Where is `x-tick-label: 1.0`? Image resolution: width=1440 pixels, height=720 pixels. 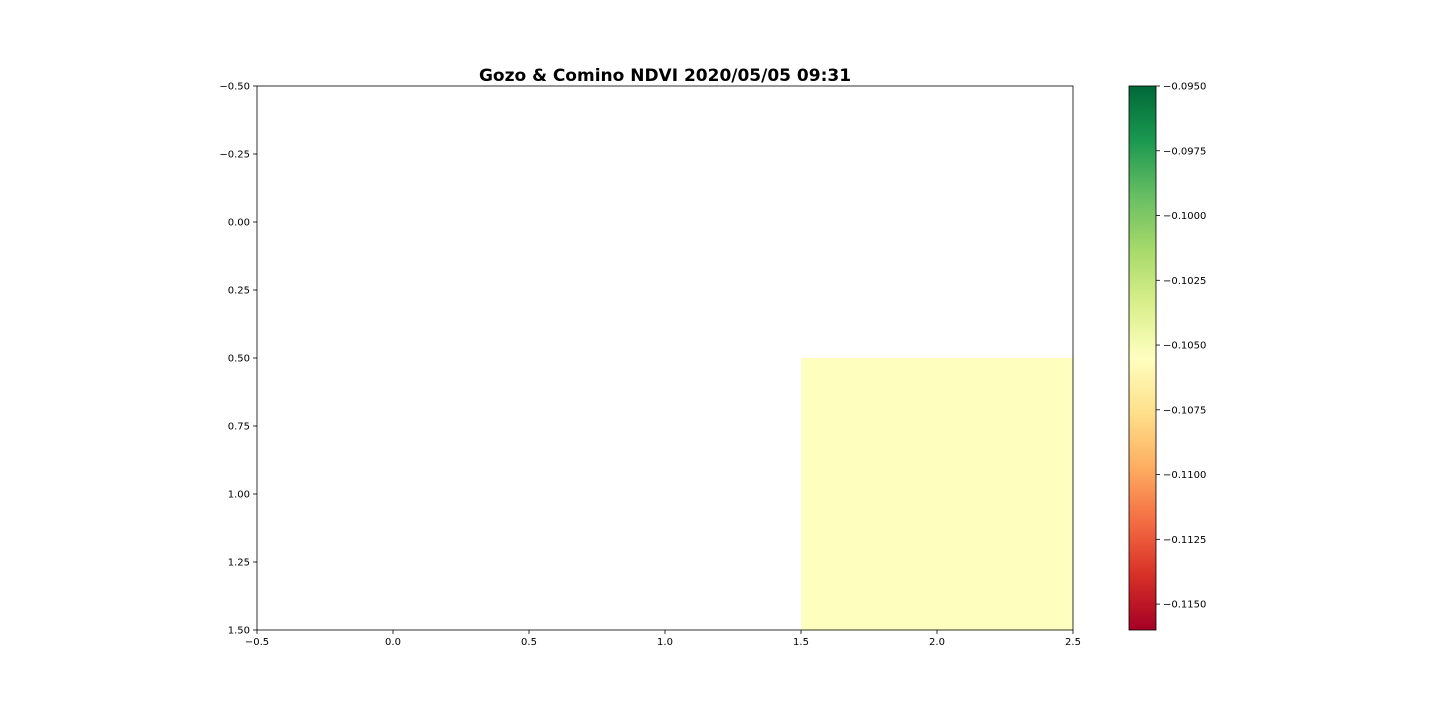
x-tick-label: 1.0 is located at coordinates (665, 642).